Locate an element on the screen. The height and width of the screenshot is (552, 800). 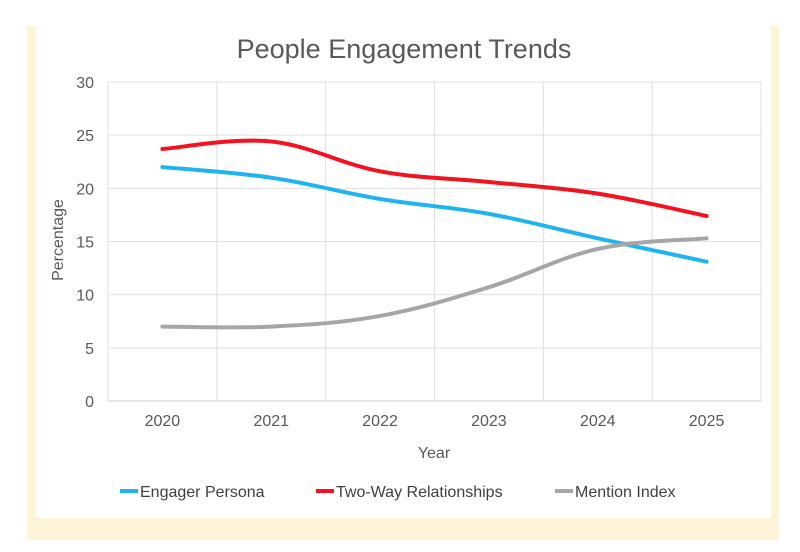
x-tick-label: 2021 is located at coordinates (271, 421).